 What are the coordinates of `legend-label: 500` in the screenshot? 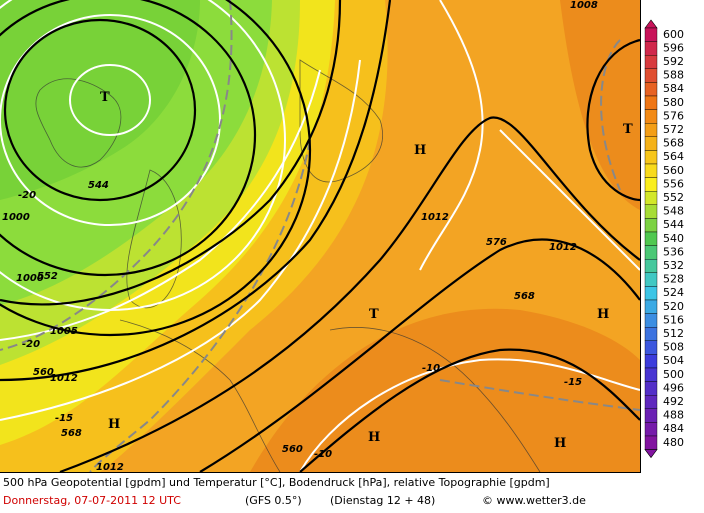 It's located at (673, 374).